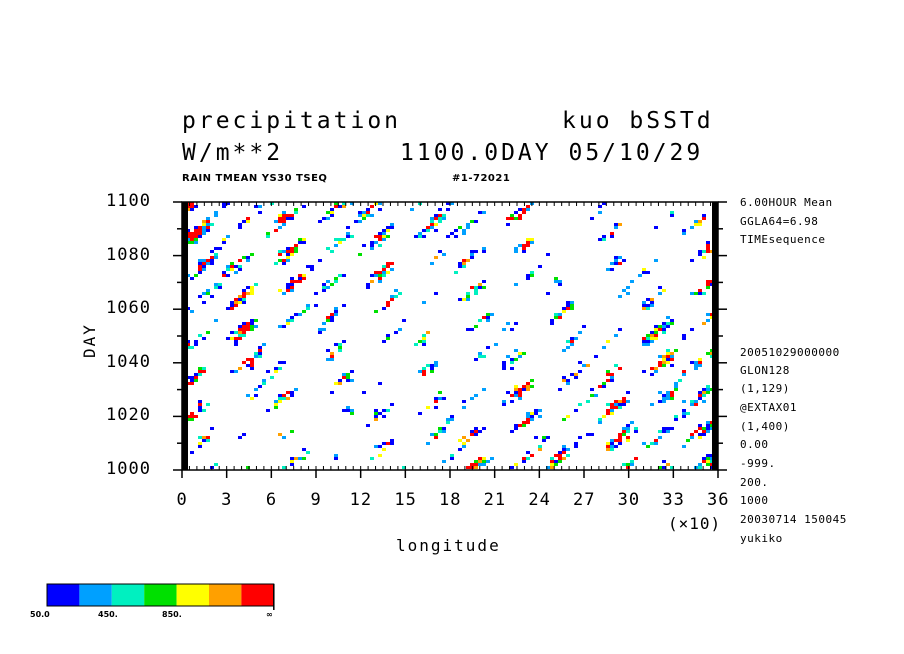 Image resolution: width=904 pixels, height=654 pixels. I want to click on x-tick-label: 33, so click(673, 500).